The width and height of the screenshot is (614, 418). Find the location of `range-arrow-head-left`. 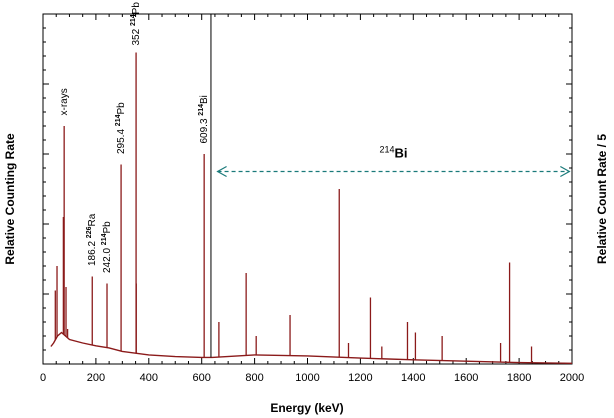

range-arrow-head-left is located at coordinates (221, 171).